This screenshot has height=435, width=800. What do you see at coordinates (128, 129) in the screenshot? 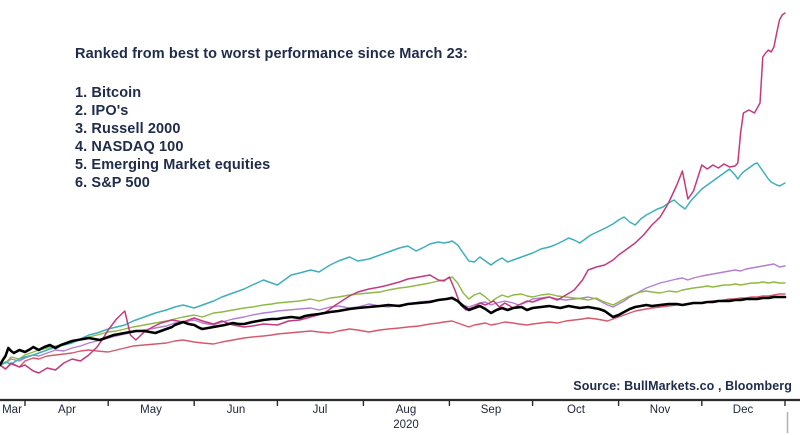
I see `ranking-item: 3. Russell 2000` at bounding box center [128, 129].